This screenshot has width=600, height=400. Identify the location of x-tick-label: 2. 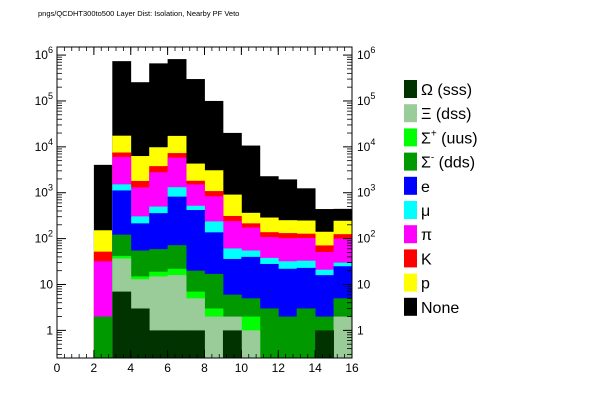
(94, 368).